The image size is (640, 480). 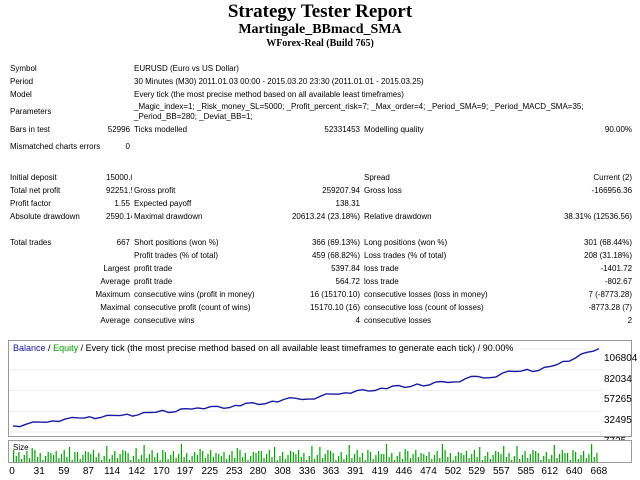 What do you see at coordinates (168, 216) in the screenshot?
I see `label: Maximal drawdown` at bounding box center [168, 216].